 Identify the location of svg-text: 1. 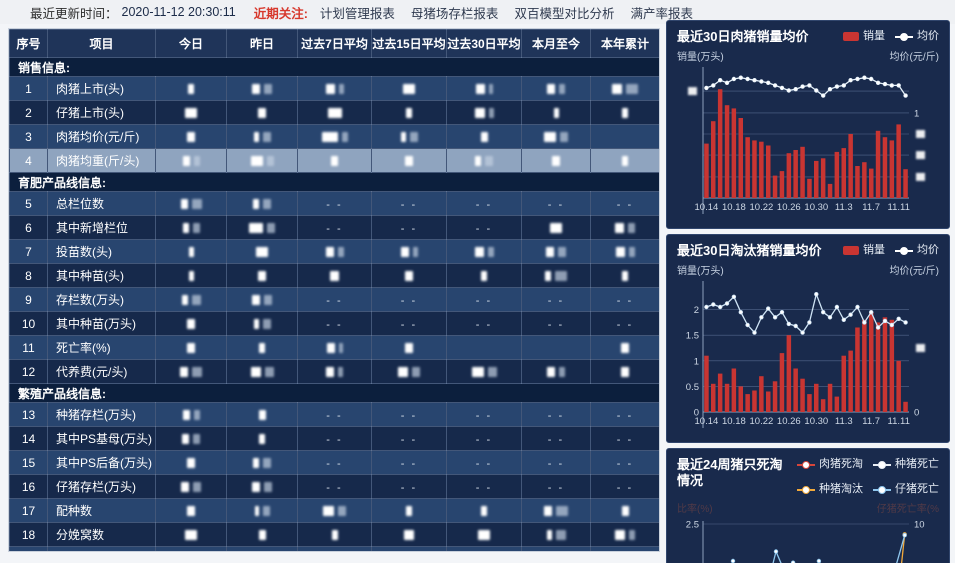
(916, 113).